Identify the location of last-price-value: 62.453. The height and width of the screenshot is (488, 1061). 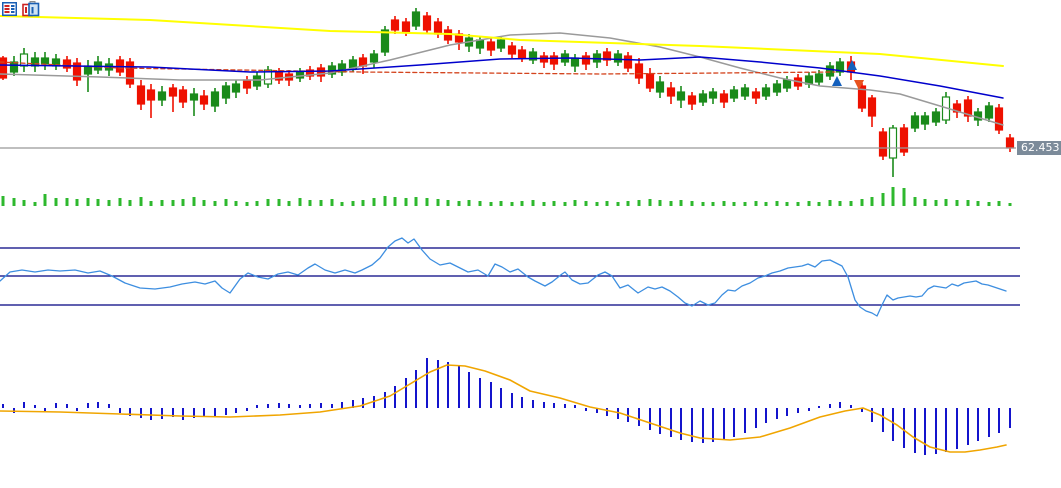
(1040, 147).